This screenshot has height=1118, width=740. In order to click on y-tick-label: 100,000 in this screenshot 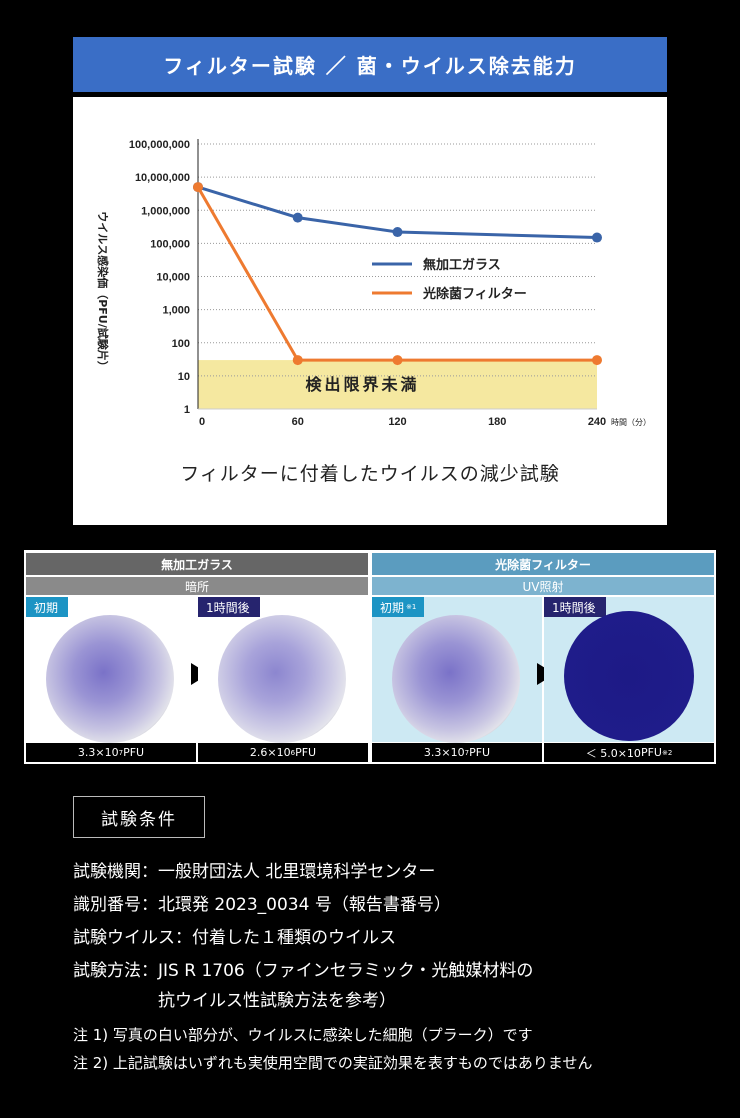, I will do `click(170, 244)`.